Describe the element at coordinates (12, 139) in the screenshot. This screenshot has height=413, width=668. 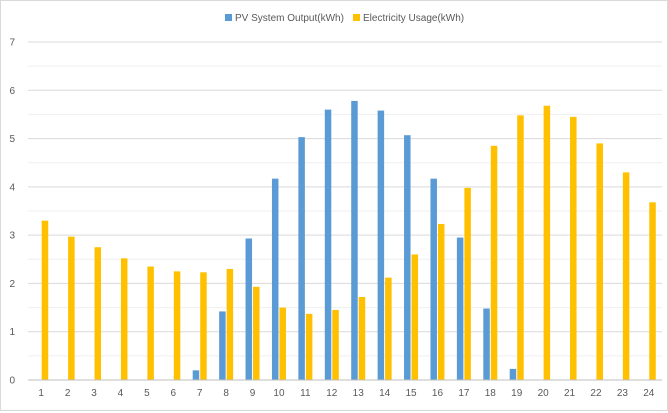
I see `y-tick-label: 5` at that location.